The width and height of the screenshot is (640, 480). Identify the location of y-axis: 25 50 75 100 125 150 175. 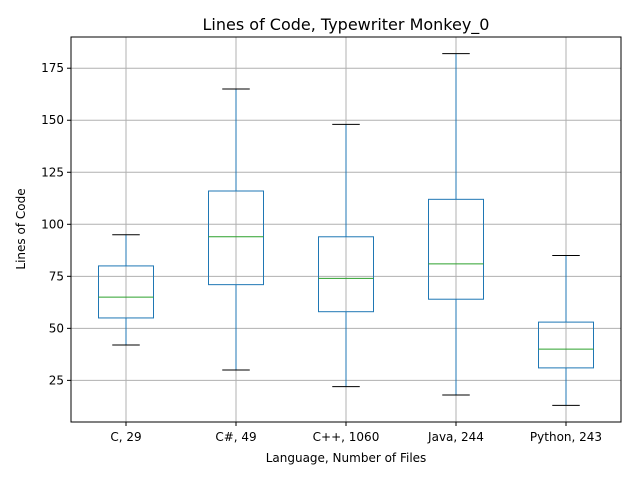
(56, 224).